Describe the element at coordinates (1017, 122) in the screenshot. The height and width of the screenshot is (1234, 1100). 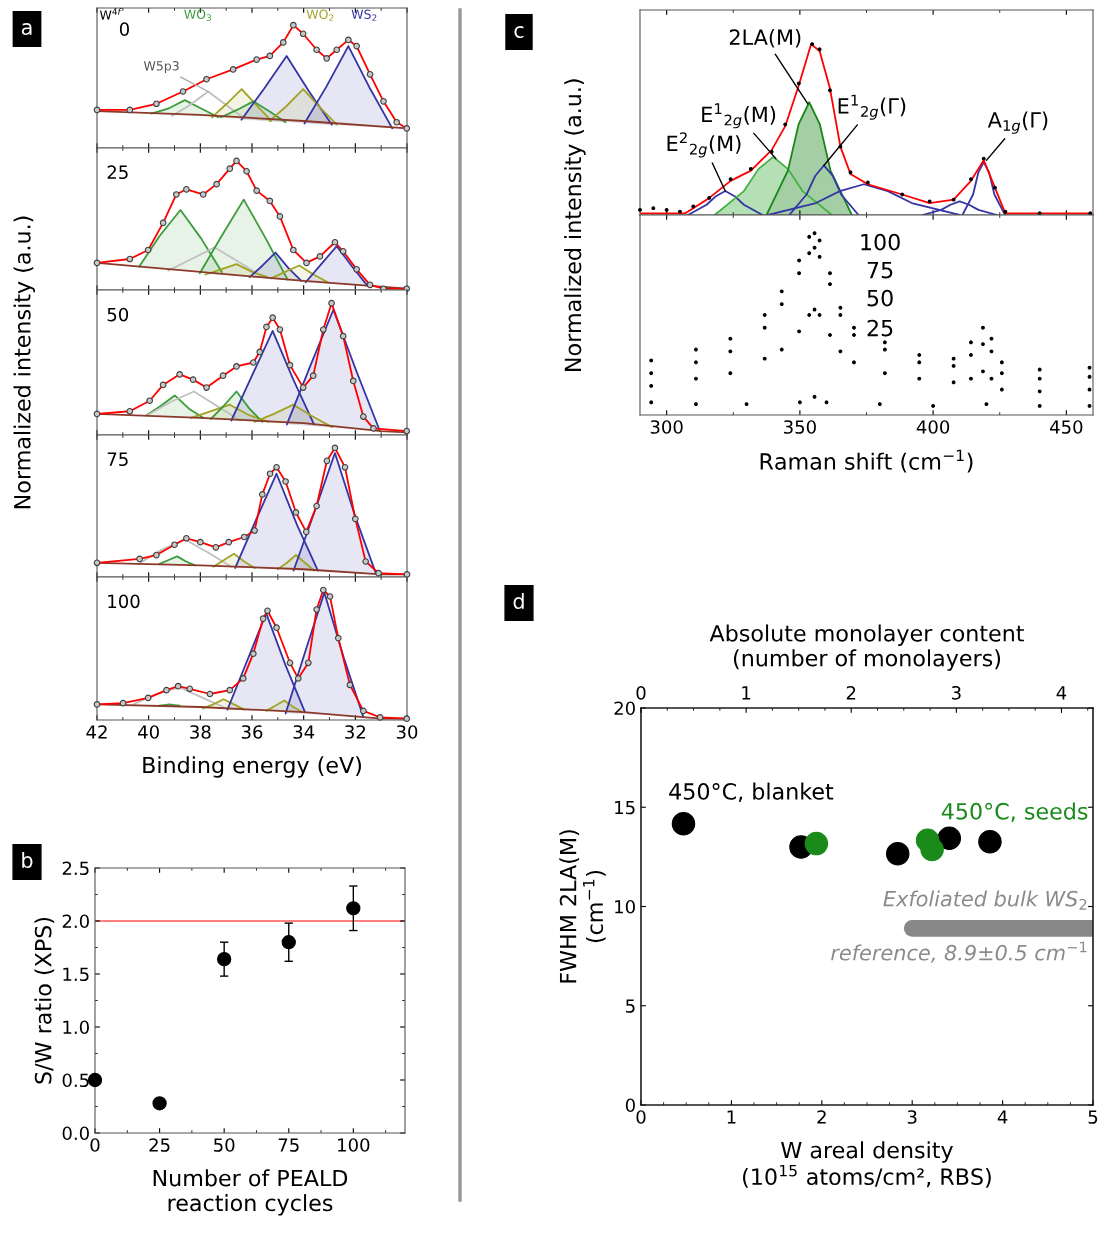
I see `annotation: A$_{1g}$(Γ)` at that location.